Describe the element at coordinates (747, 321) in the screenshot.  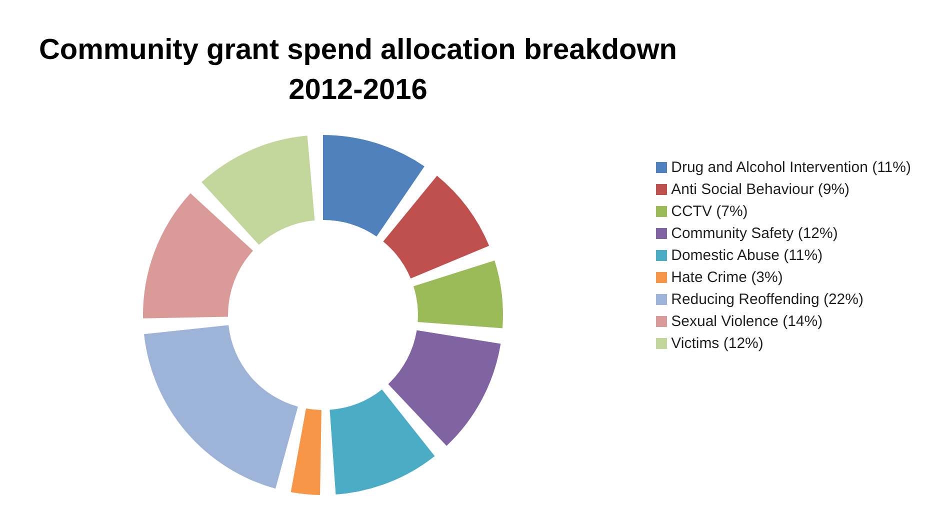
I see `legend-label: Sexual Violence (14%)` at that location.